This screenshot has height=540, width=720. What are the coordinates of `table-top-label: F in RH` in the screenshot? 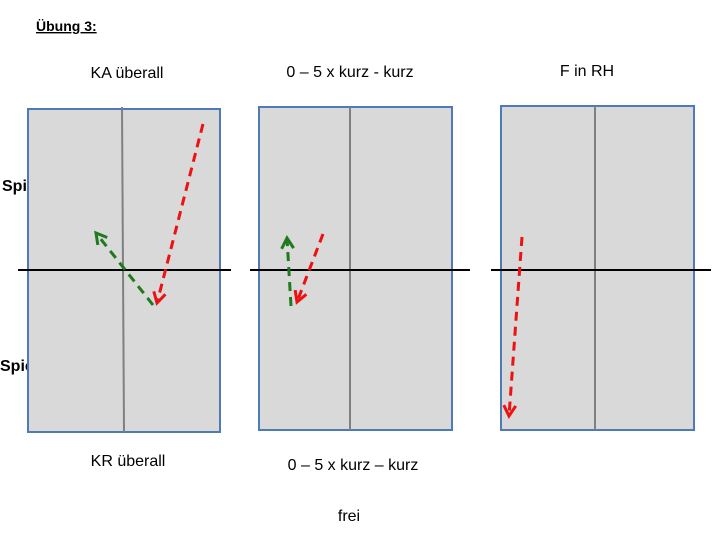 It's located at (587, 71).